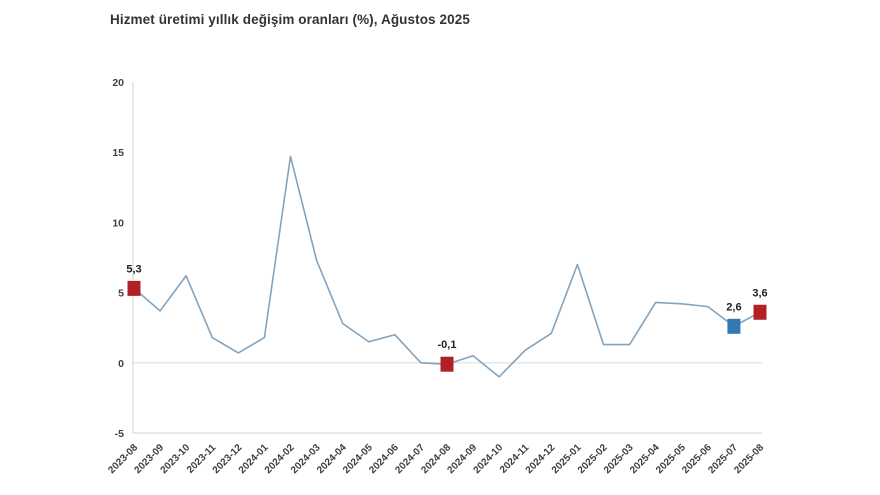 The height and width of the screenshot is (495, 880). Describe the element at coordinates (733, 307) in the screenshot. I see `data-marker-label-2025-07: 2,6` at that location.